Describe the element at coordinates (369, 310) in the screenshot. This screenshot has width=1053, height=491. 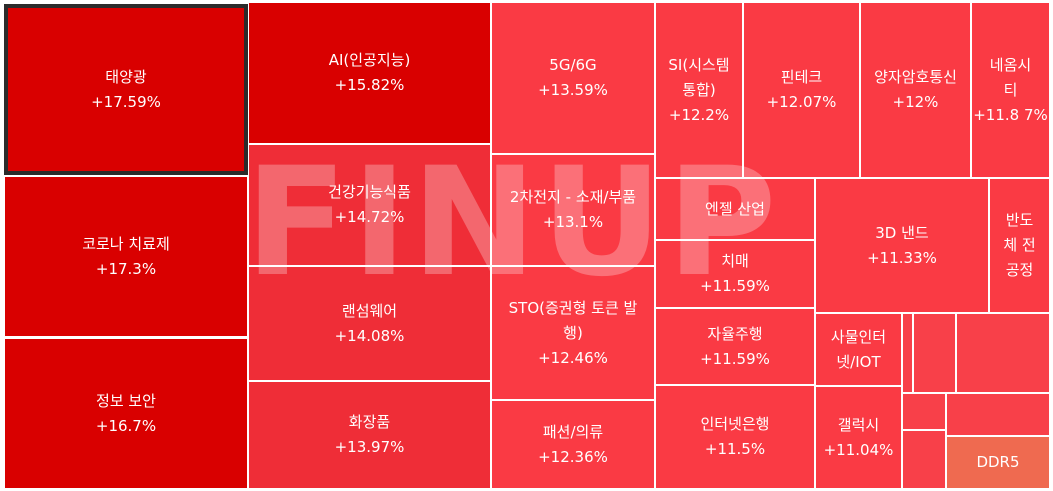
I see `tile-name: 랜섬웨어` at that location.